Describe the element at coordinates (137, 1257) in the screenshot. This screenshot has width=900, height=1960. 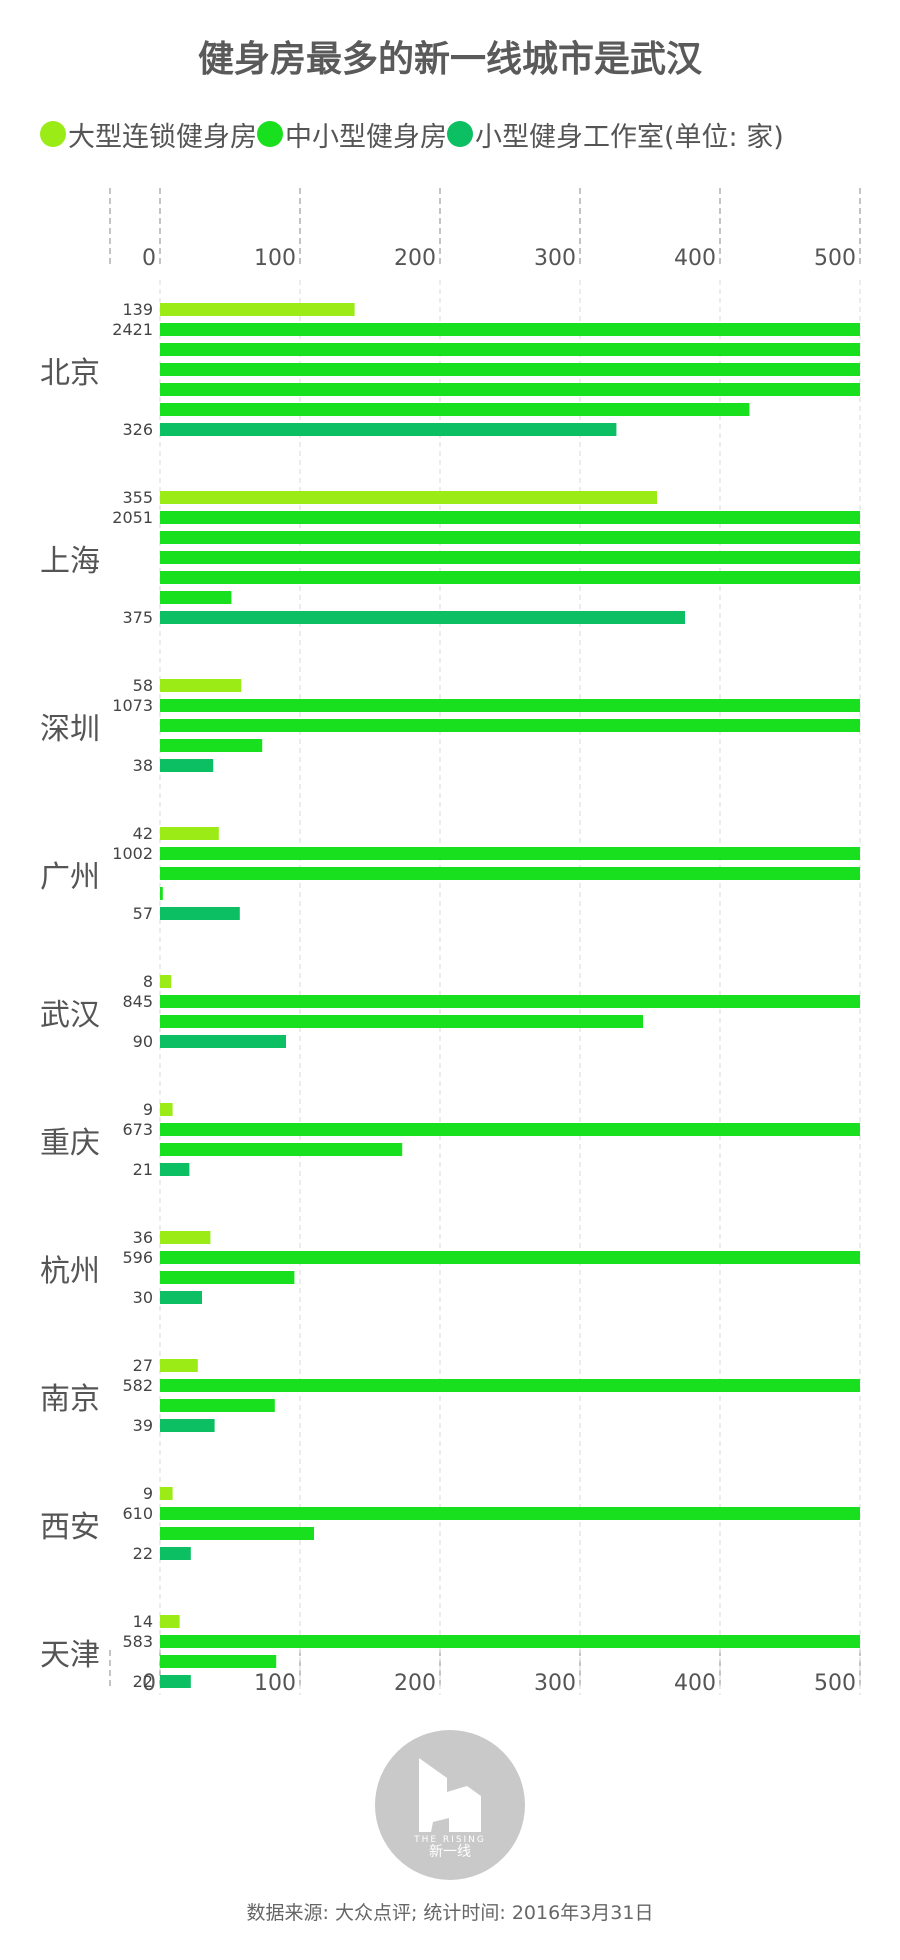
I see `data-label: 596` at that location.